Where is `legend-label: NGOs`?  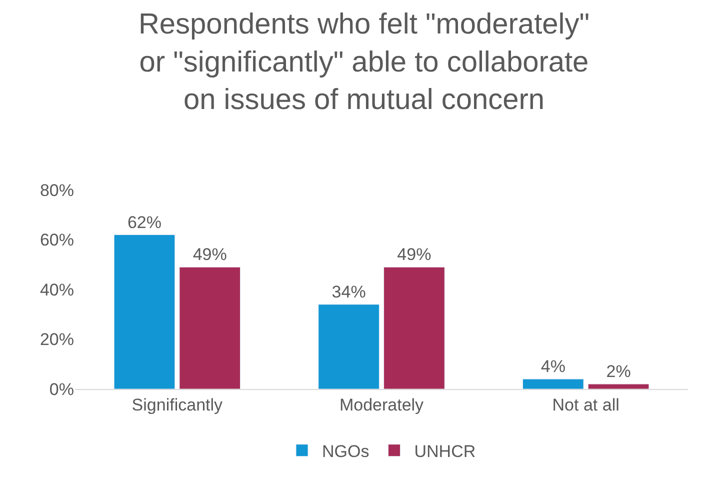
legend-label: NGOs is located at coordinates (346, 451).